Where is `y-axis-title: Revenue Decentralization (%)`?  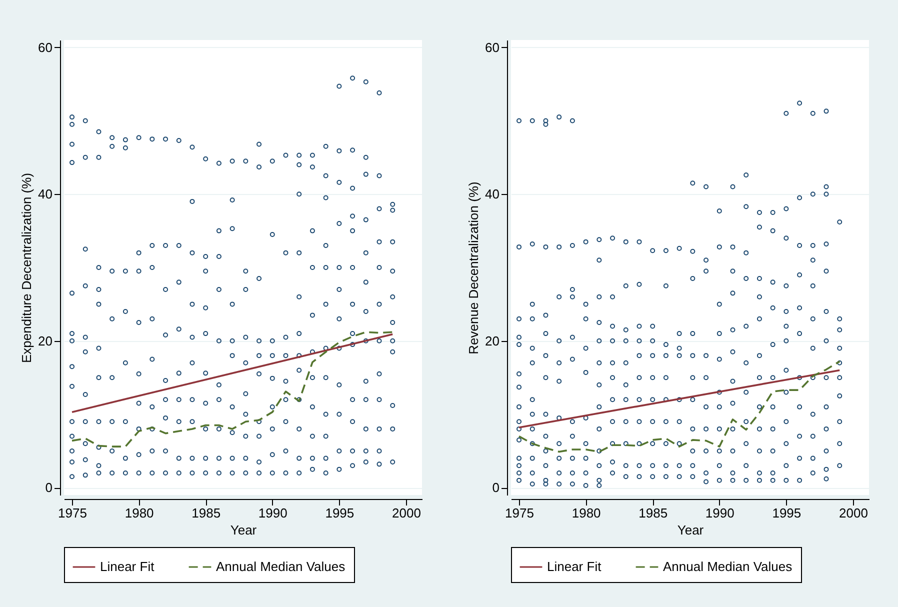 y-axis-title: Revenue Decentralization (%) is located at coordinates (474, 268).